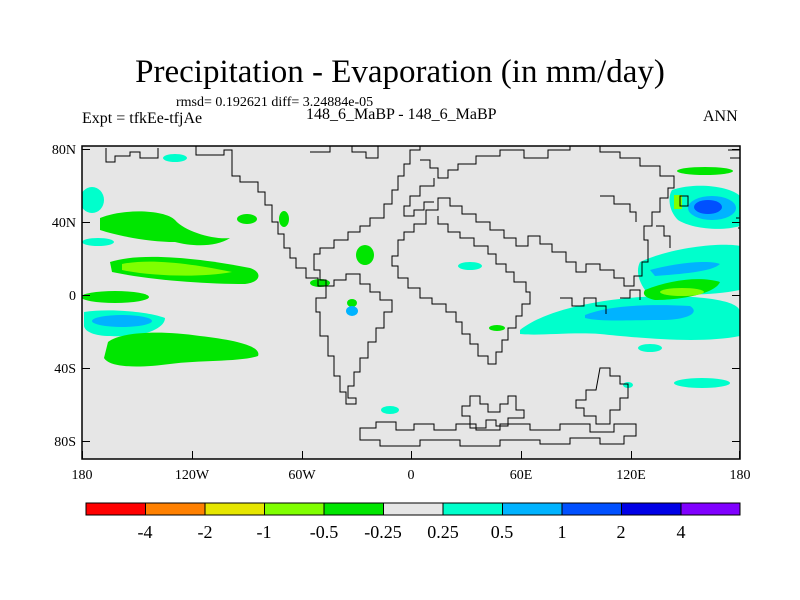 The width and height of the screenshot is (800, 600). Describe the element at coordinates (192, 475) in the screenshot. I see `lon-tick-label: 120W` at that location.